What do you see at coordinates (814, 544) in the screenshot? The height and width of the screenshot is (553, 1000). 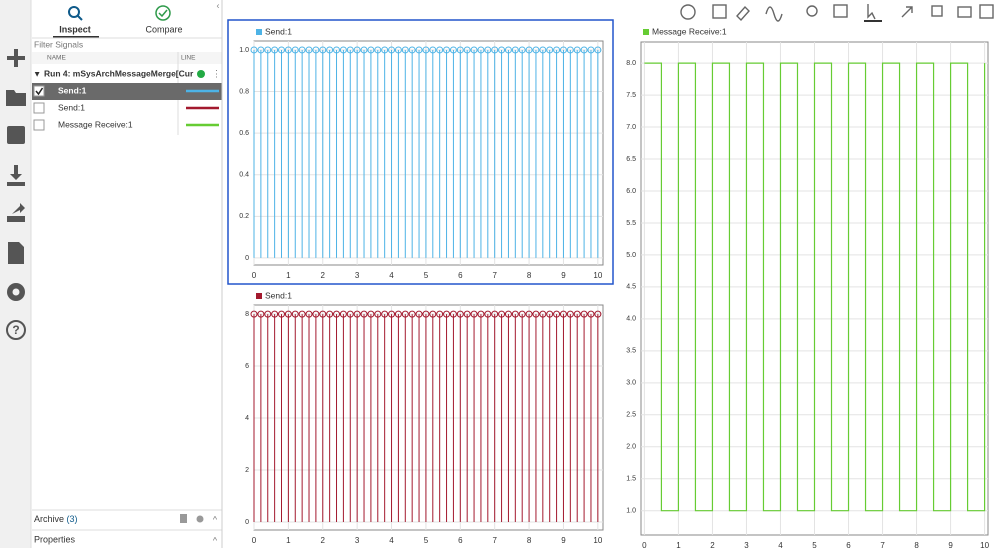 I see `x-tick-label: 5` at bounding box center [814, 544].